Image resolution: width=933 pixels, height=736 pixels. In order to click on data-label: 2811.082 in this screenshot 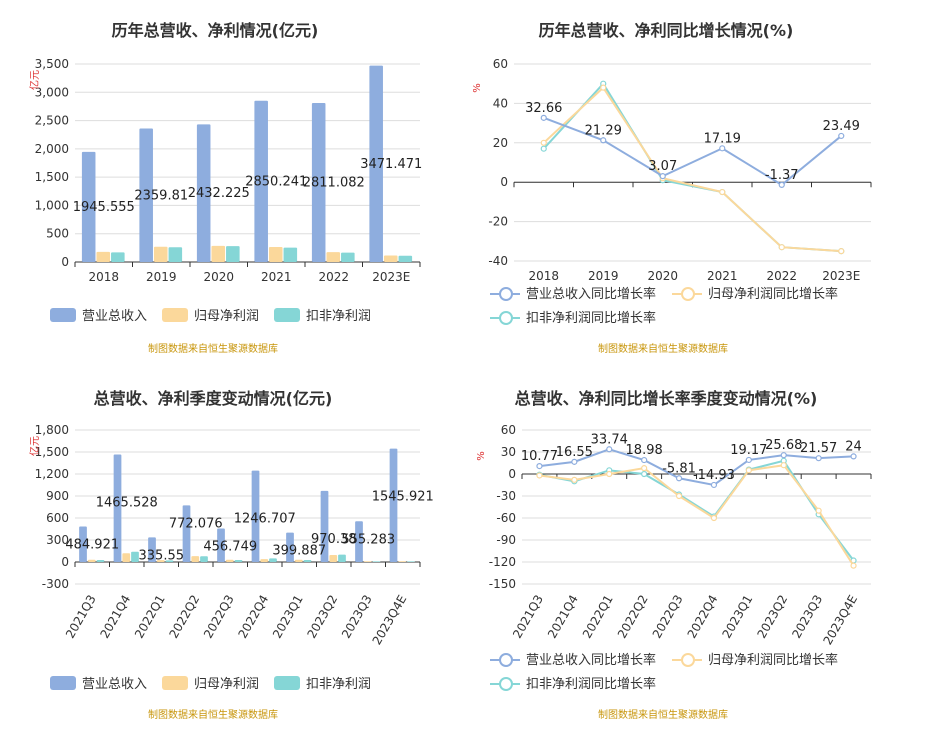, I will do `click(334, 182)`.